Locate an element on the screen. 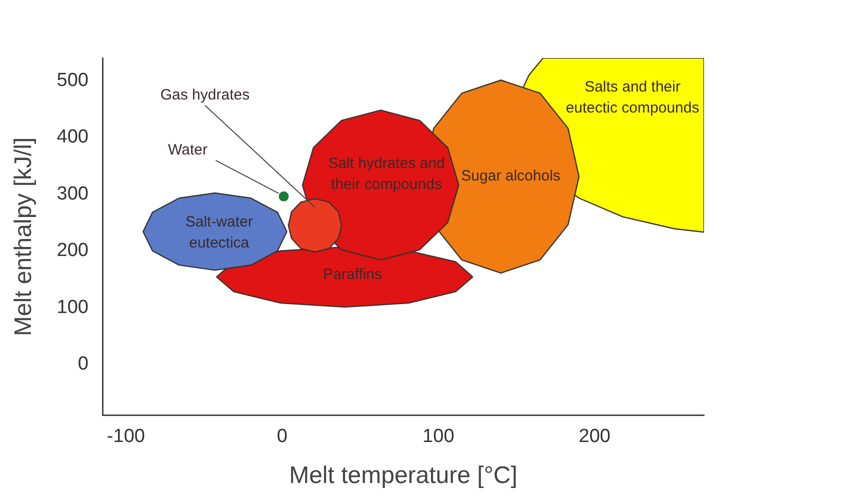 The width and height of the screenshot is (854, 499). y-tick-label: 200 is located at coordinates (72, 251).